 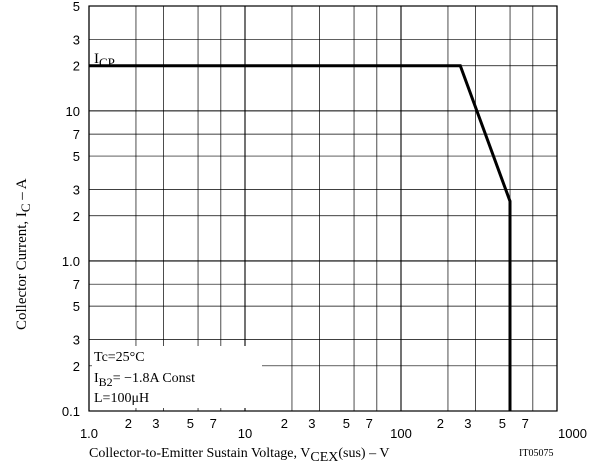 I want to click on condition-temperature: Tc=25°C, so click(x=119, y=357).